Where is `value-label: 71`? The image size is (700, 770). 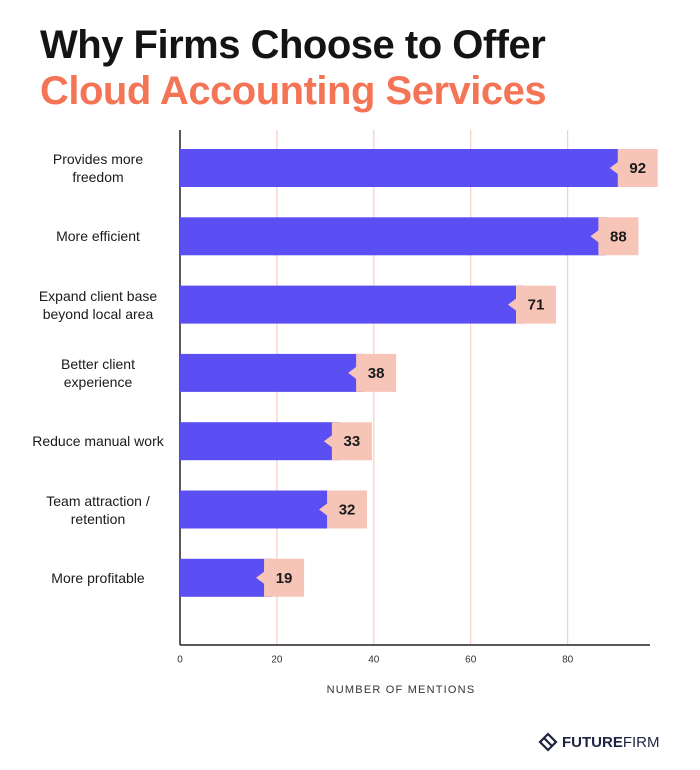
value-label: 71 is located at coordinates (536, 305).